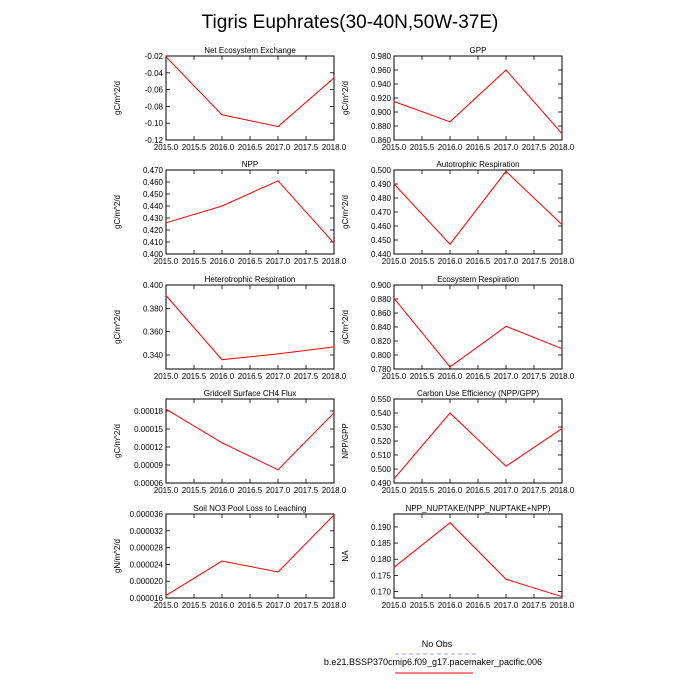 The height and width of the screenshot is (700, 700). What do you see at coordinates (381, 543) in the screenshot?
I see `y-tick-label: 0.185` at bounding box center [381, 543].